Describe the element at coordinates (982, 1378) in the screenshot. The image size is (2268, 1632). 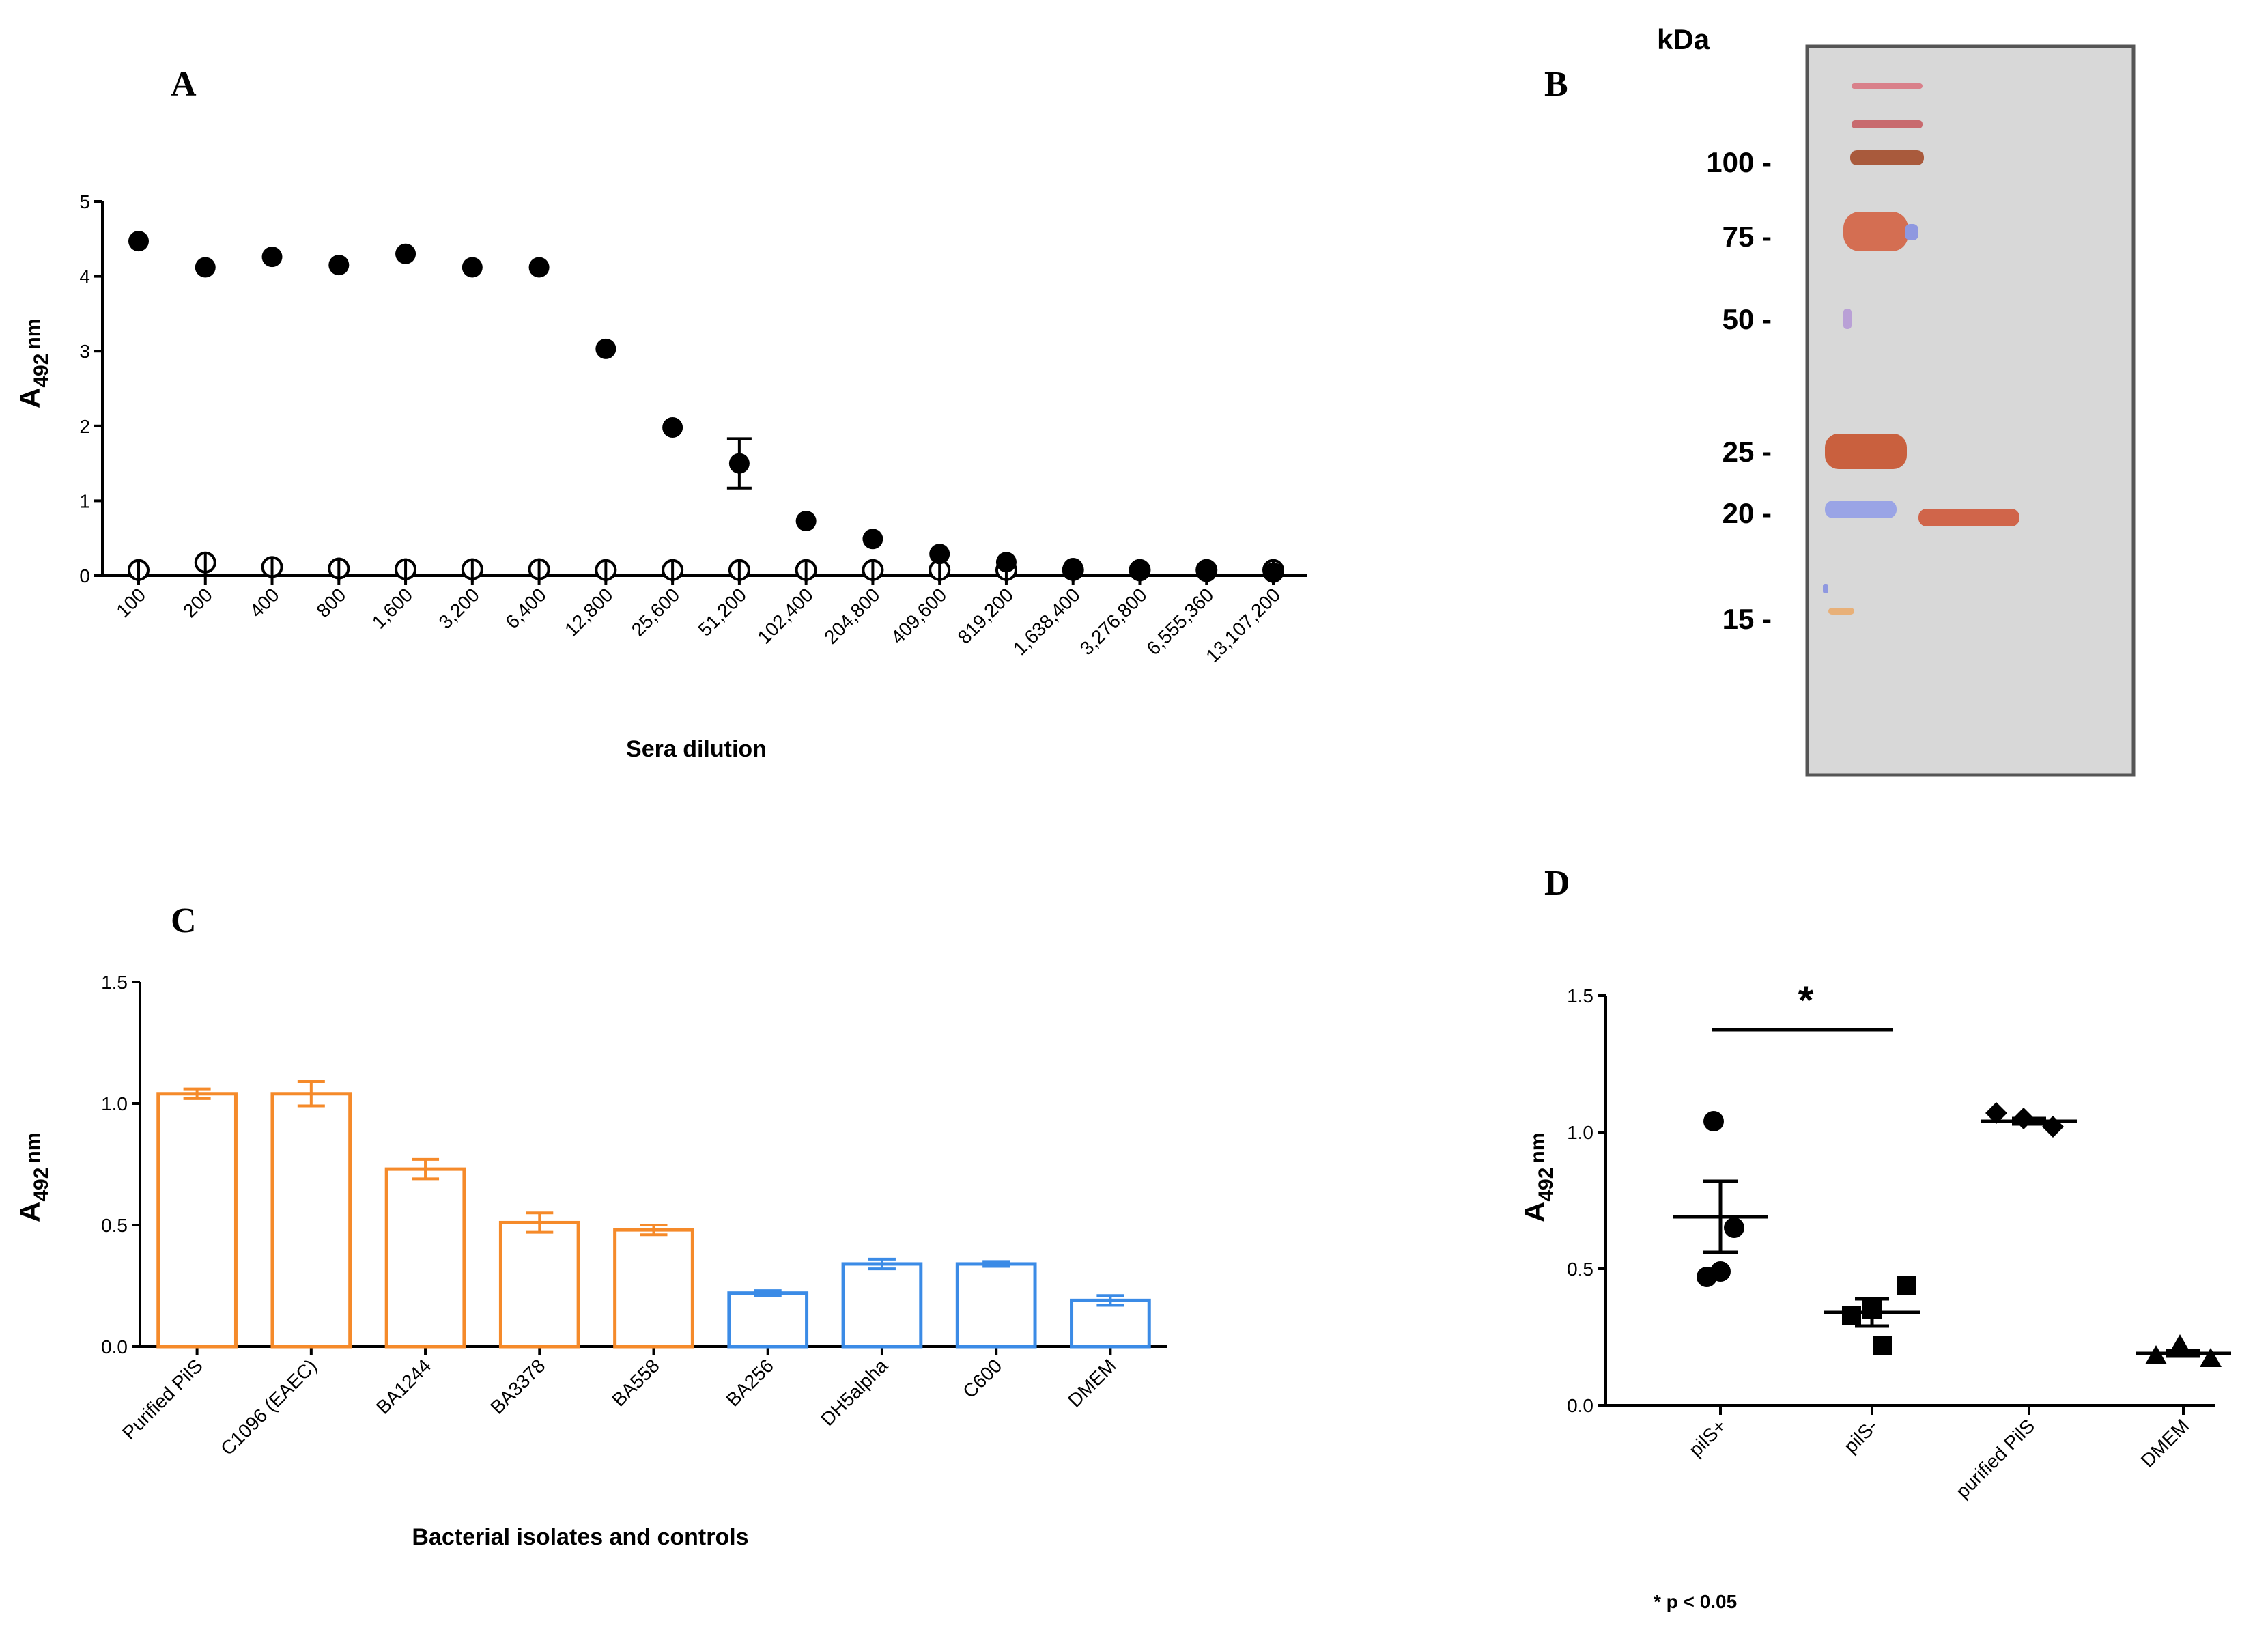
I see `panel-c-xtick-label: C600` at that location.